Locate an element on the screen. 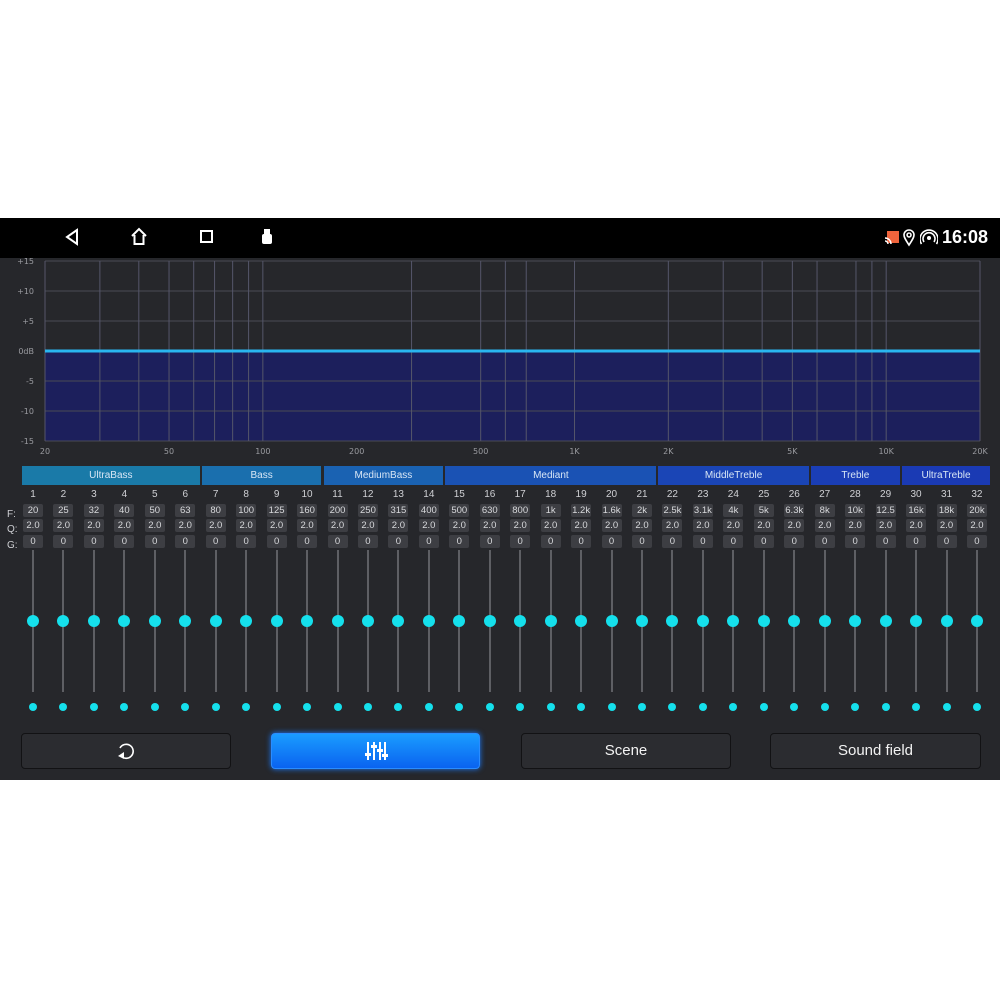 The height and width of the screenshot is (1000, 1000). freq-value: 4k is located at coordinates (733, 510).